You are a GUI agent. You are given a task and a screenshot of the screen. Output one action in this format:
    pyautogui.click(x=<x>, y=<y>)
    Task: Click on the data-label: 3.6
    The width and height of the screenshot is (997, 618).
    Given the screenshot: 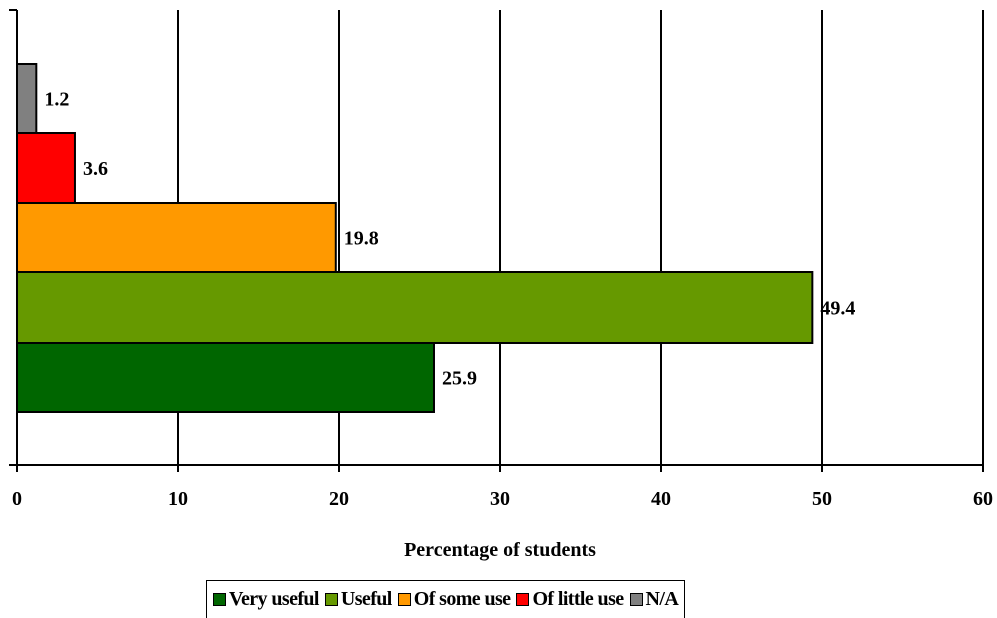 What is the action you would take?
    pyautogui.click(x=95, y=169)
    